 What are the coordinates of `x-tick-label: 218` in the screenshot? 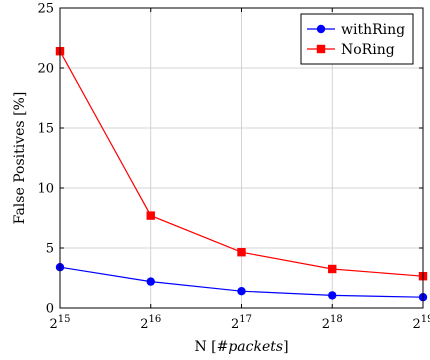 It's located at (332, 323).